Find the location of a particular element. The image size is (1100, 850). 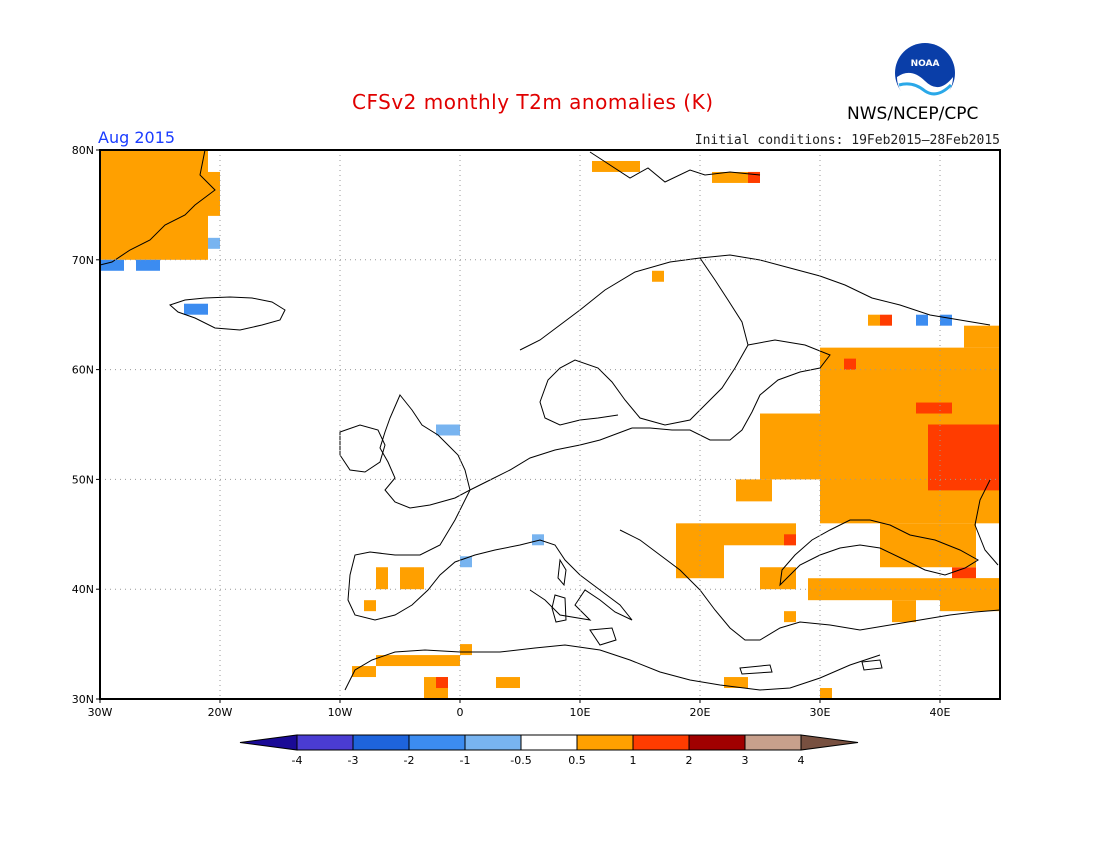

colorbar-level-label: 3 is located at coordinates (745, 760).